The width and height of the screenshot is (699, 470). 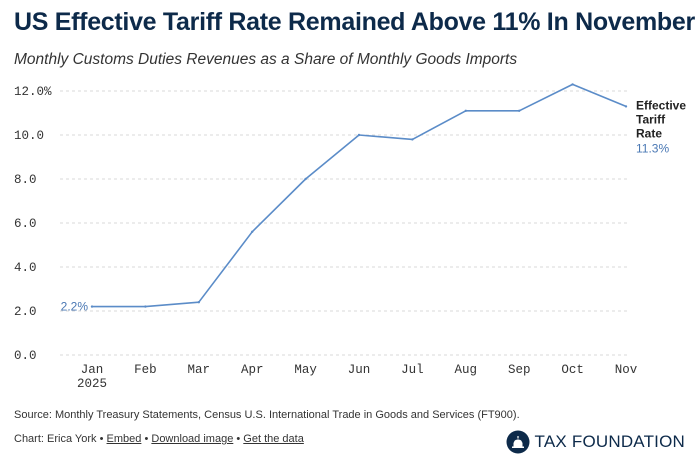 What do you see at coordinates (55, 439) in the screenshot?
I see `chart-credit: Chart: Erica York` at bounding box center [55, 439].